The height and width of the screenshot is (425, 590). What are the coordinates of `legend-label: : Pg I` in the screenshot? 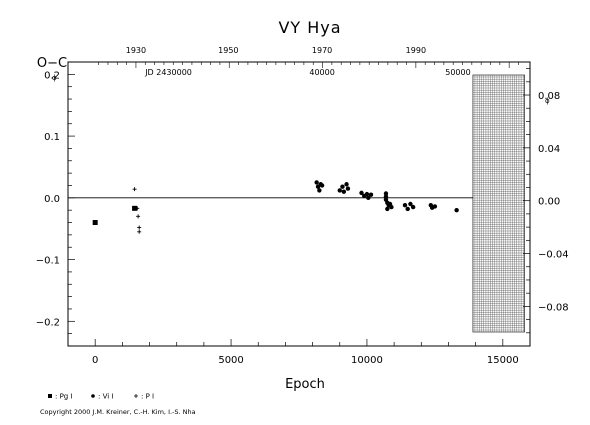 It's located at (64, 397).